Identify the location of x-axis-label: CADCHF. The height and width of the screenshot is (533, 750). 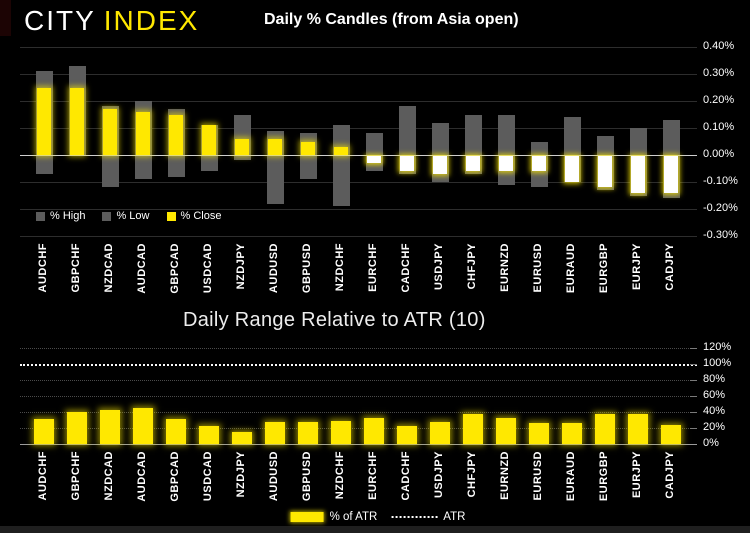
(406, 268).